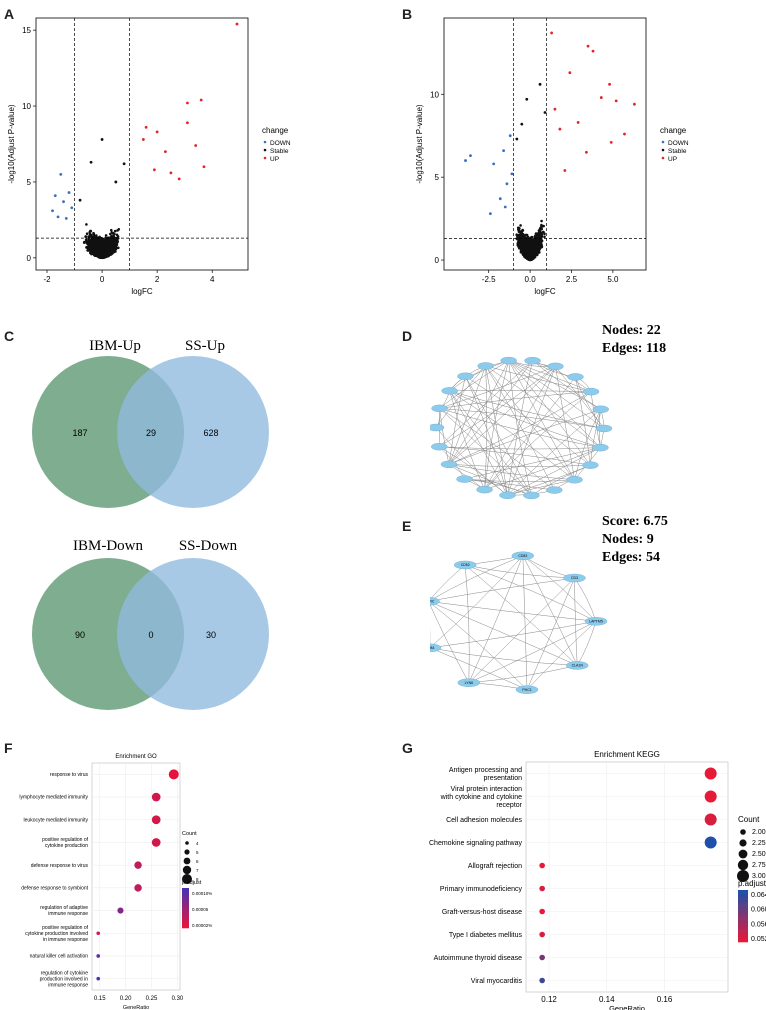 This screenshot has height=1010, width=766. What do you see at coordinates (11, 143) in the screenshot?
I see `y-axis-label: -log10(Adjust P-value)` at bounding box center [11, 143].